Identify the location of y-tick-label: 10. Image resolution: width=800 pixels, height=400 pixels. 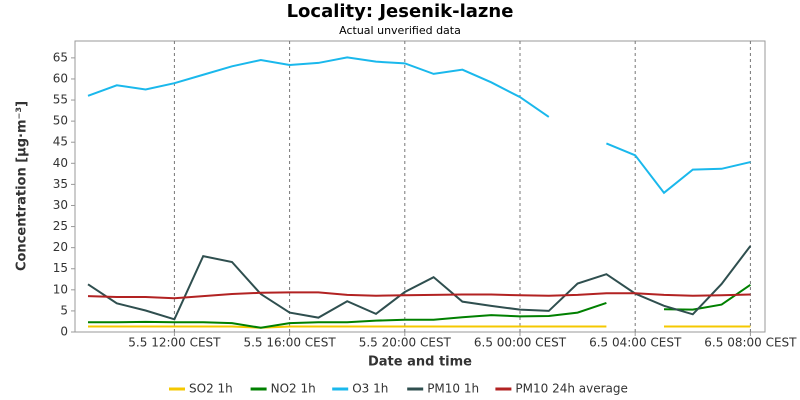
(60, 289).